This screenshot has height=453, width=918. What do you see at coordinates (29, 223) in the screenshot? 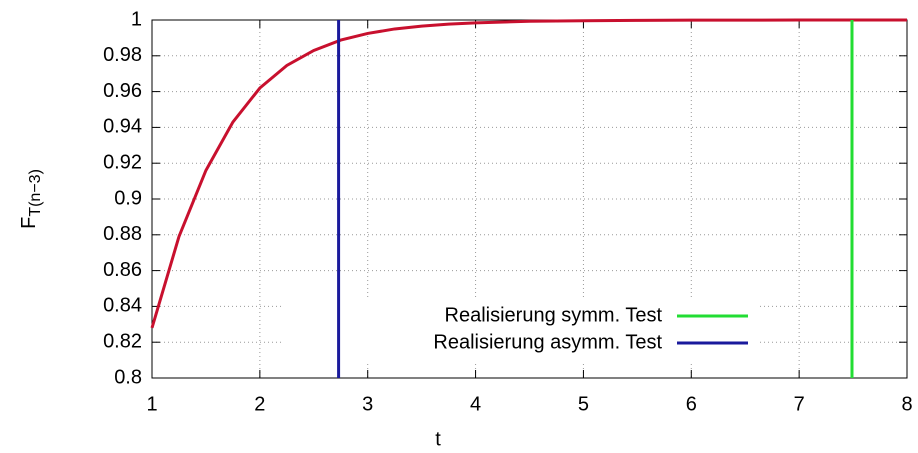
I see `y-axis-label-main: F` at bounding box center [29, 223].